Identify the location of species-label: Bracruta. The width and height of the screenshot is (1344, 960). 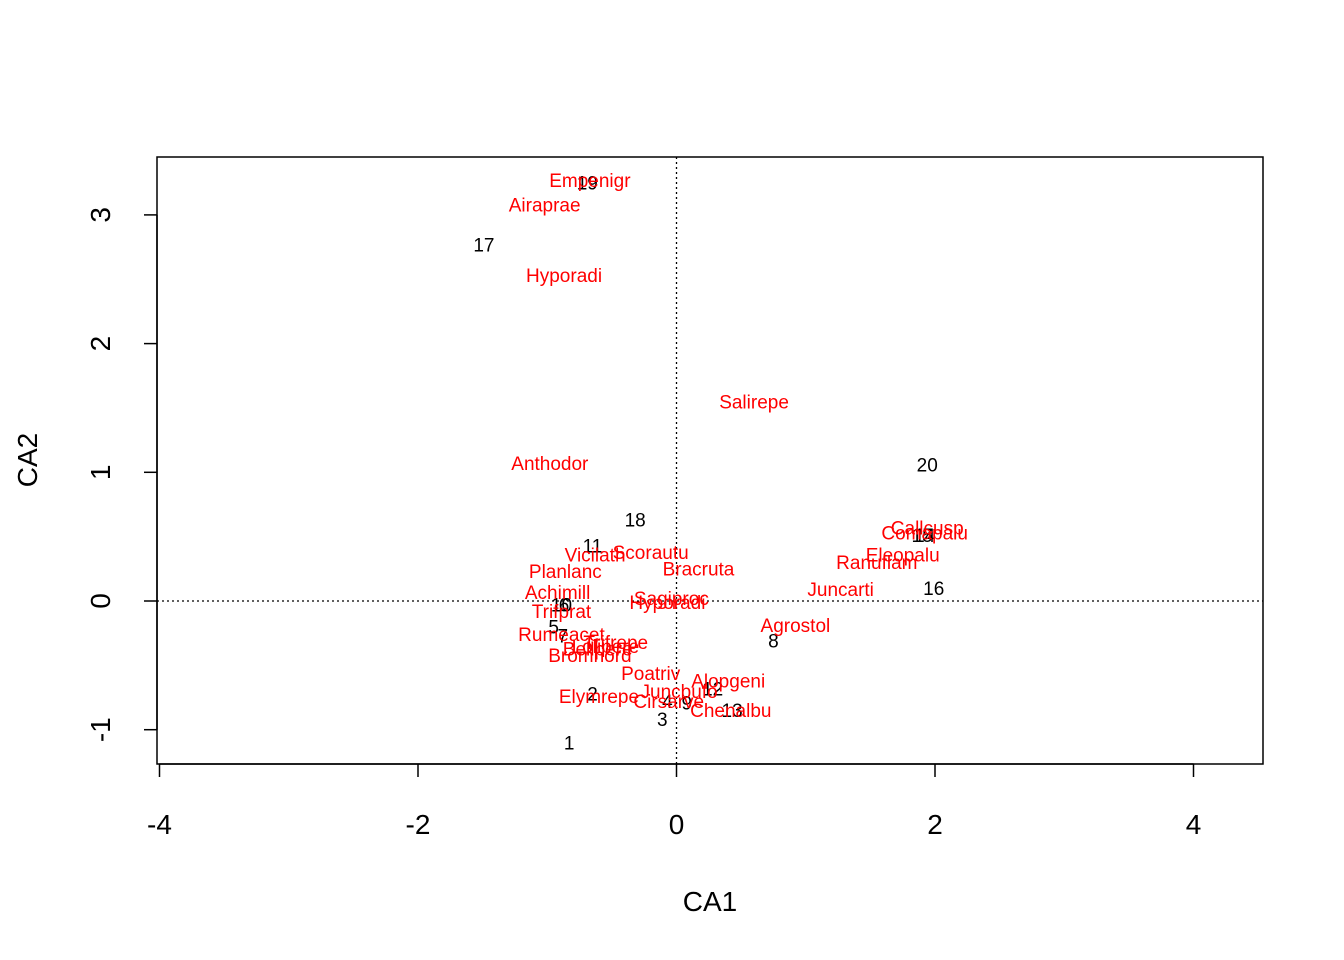
(699, 570).